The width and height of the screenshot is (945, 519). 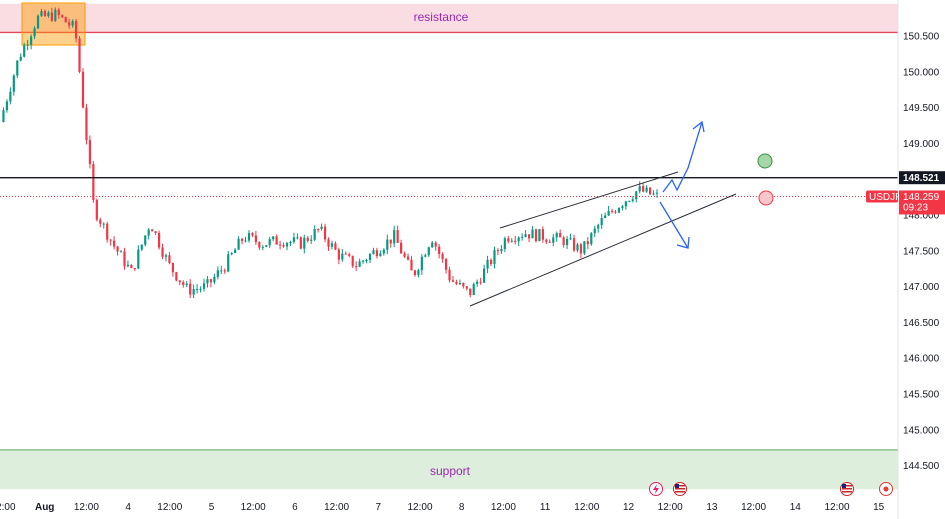 I want to click on channel-lower-line, so click(x=603, y=250).